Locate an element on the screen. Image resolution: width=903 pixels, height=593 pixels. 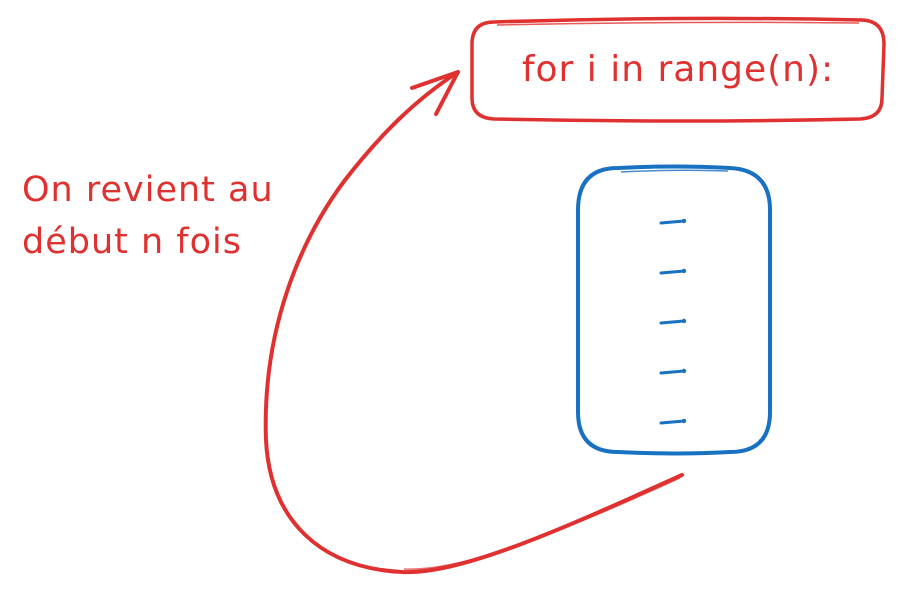
header-box-outline is located at coordinates (678, 69).